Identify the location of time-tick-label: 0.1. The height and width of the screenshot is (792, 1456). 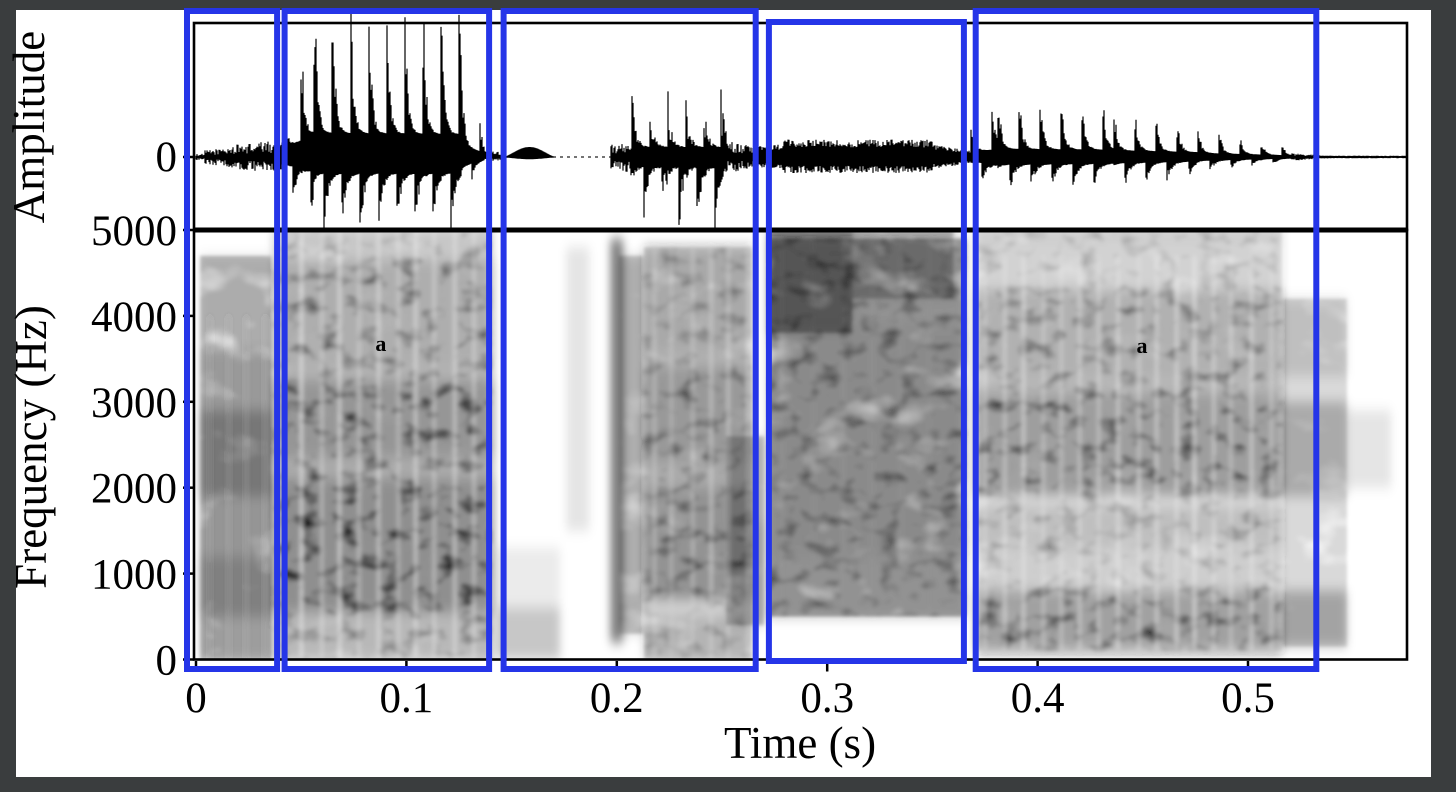
(407, 698).